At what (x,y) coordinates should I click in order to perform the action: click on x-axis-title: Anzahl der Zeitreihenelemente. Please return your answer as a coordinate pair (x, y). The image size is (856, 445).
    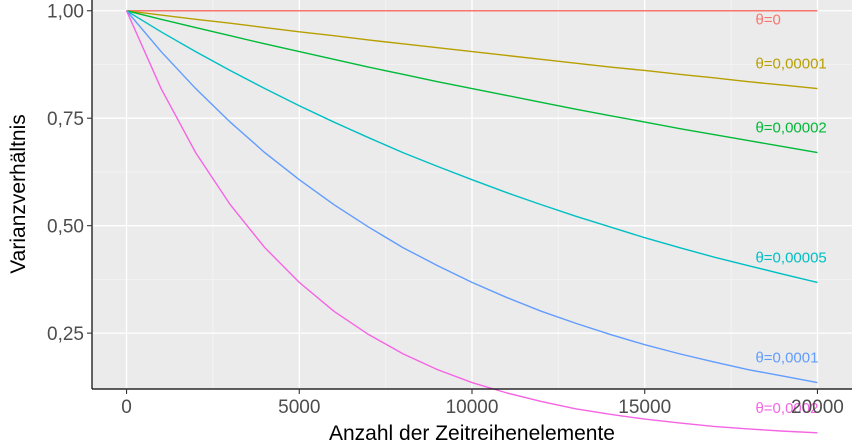
    Looking at the image, I should click on (472, 433).